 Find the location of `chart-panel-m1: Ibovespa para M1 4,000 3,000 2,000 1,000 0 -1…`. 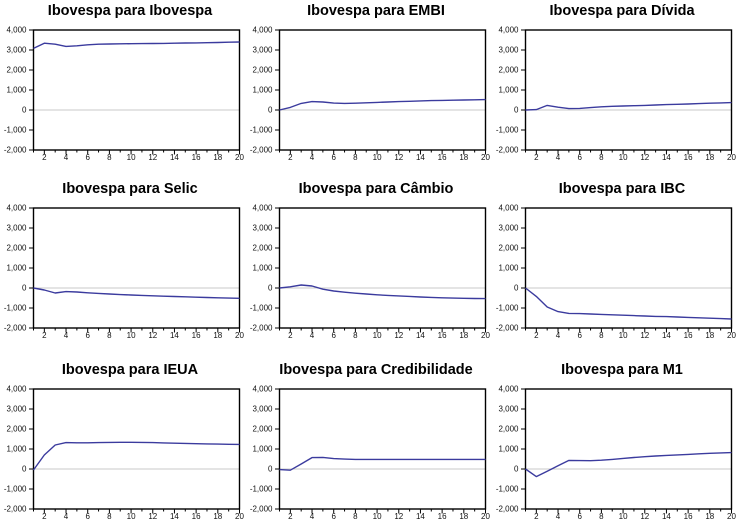

chart-panel-m1: Ibovespa para M1 4,000 3,000 2,000 1,000 0 -1… is located at coordinates (615, 443).